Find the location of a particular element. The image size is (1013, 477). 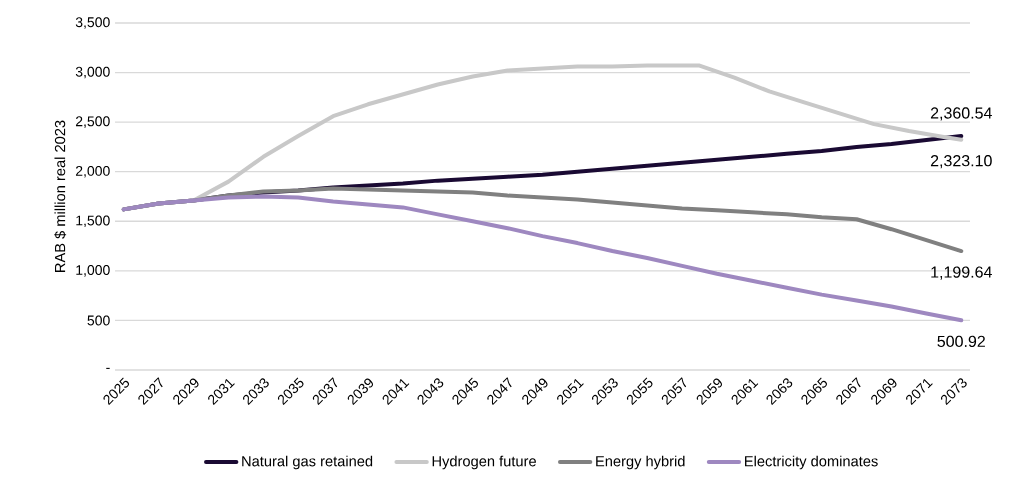

data-label: 1,199.64 is located at coordinates (961, 273).